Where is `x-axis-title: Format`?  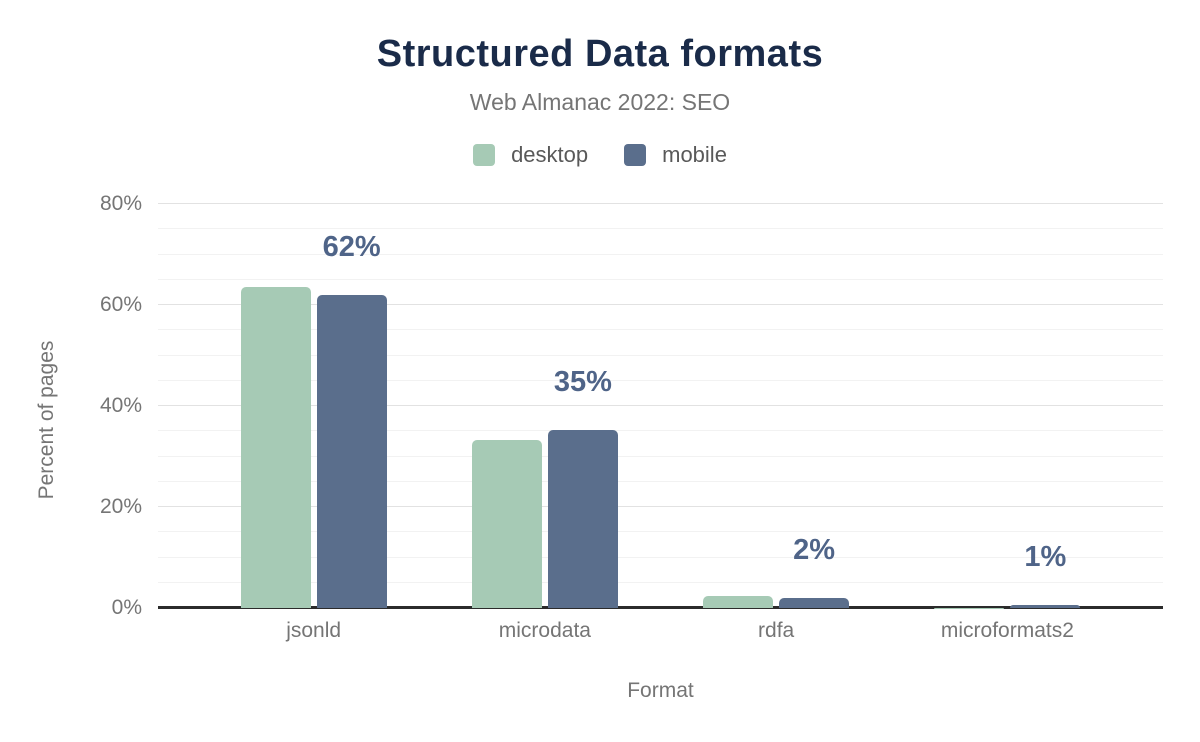 x-axis-title: Format is located at coordinates (660, 690).